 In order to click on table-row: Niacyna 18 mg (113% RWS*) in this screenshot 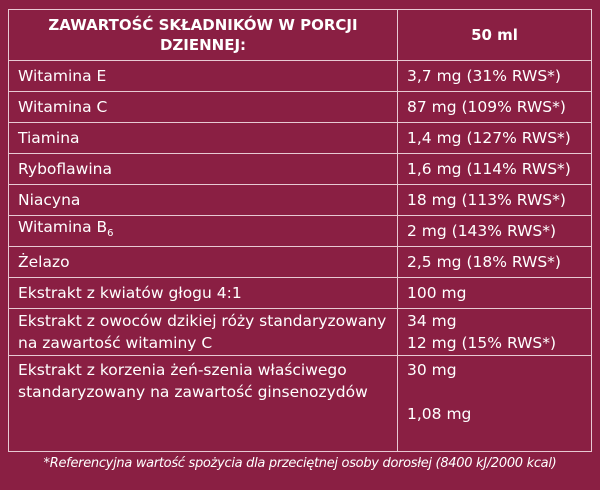, I will do `click(300, 200)`.